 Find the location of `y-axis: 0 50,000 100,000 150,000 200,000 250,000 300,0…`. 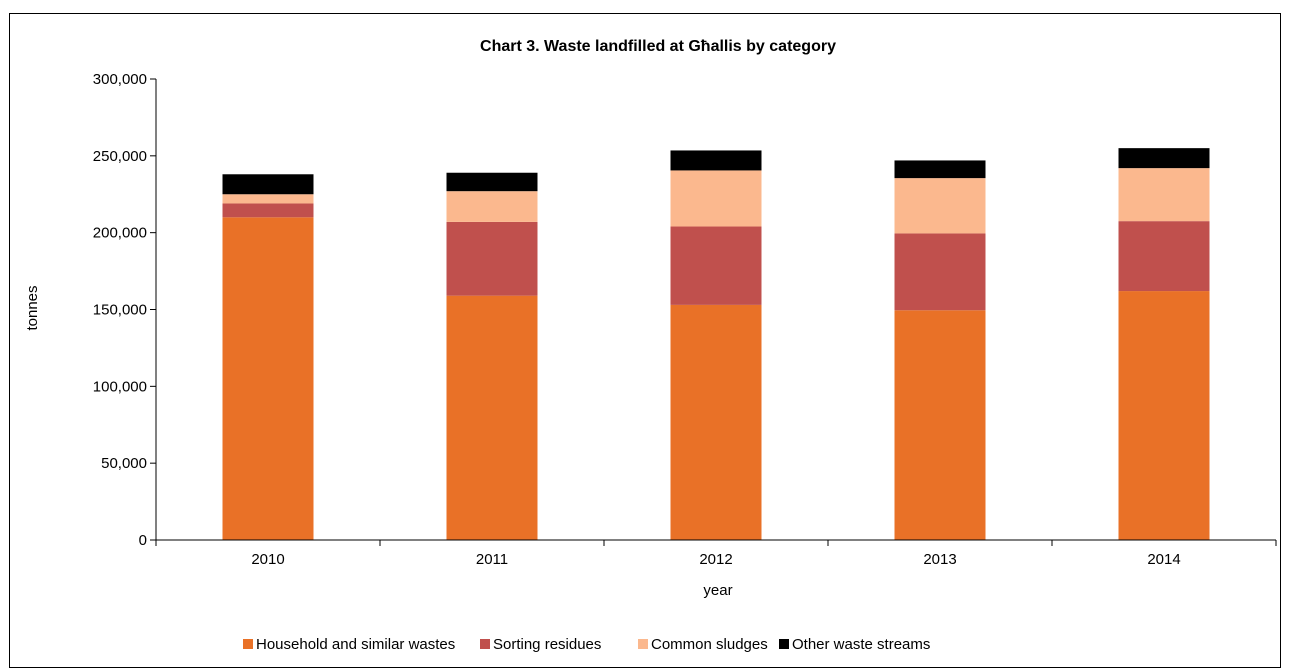

y-axis: 0 50,000 100,000 150,000 200,000 250,000 300,0… is located at coordinates (125, 310).